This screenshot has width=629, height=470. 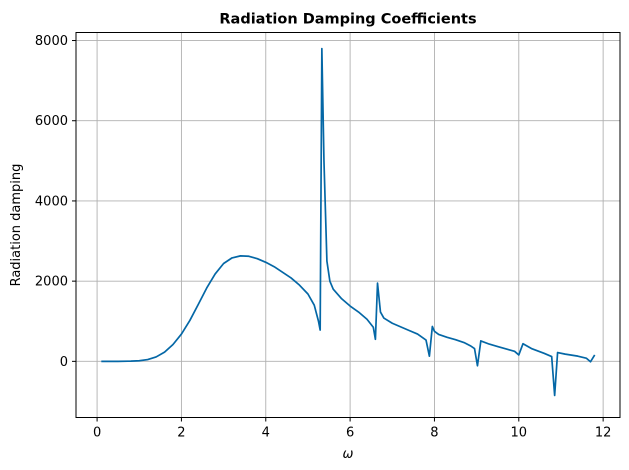 What do you see at coordinates (434, 433) in the screenshot?
I see `x-tick-label: 8` at bounding box center [434, 433].